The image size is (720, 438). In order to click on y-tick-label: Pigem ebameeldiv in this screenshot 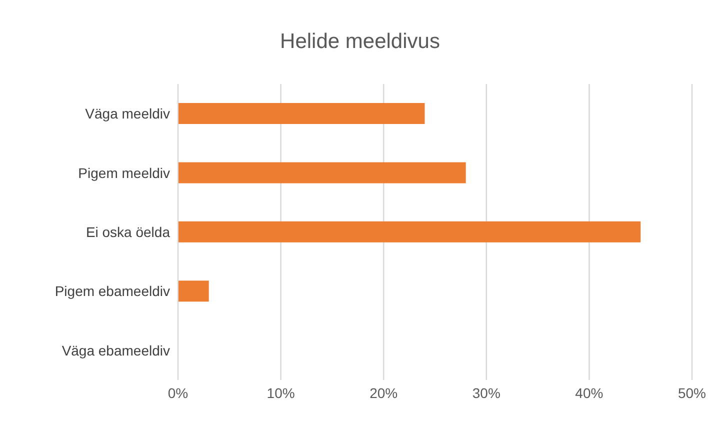, I will do `click(112, 291)`.